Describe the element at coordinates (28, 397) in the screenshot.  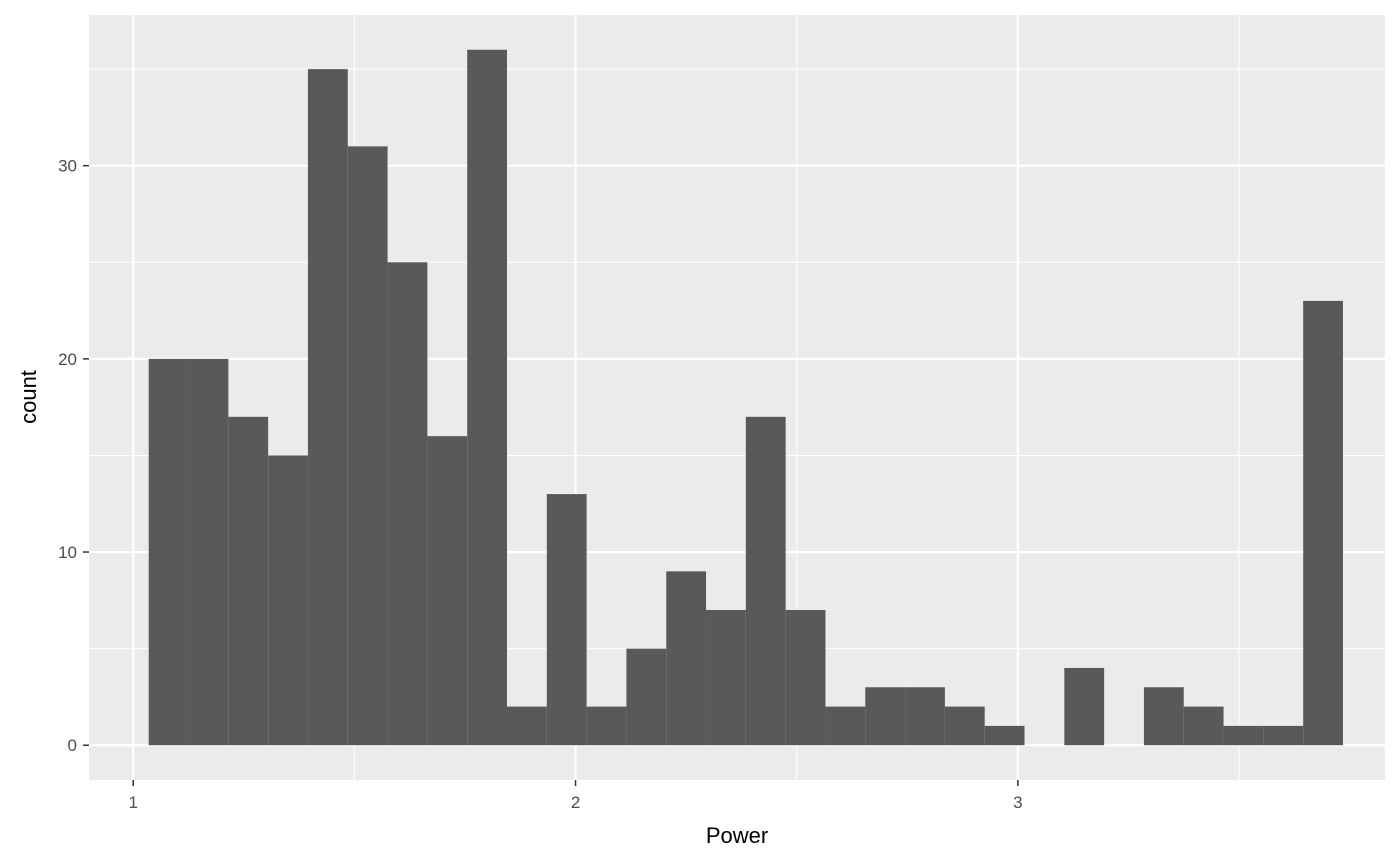
I see `y-axis-title: count` at that location.